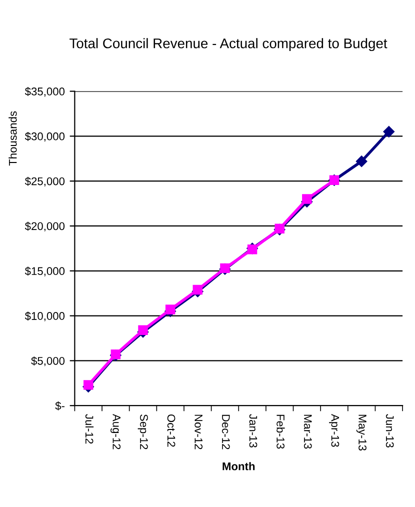 Image resolution: width=415 pixels, height=507 pixels. Describe the element at coordinates (44, 271) in the screenshot. I see `y-tick-label: $15,000` at that location.